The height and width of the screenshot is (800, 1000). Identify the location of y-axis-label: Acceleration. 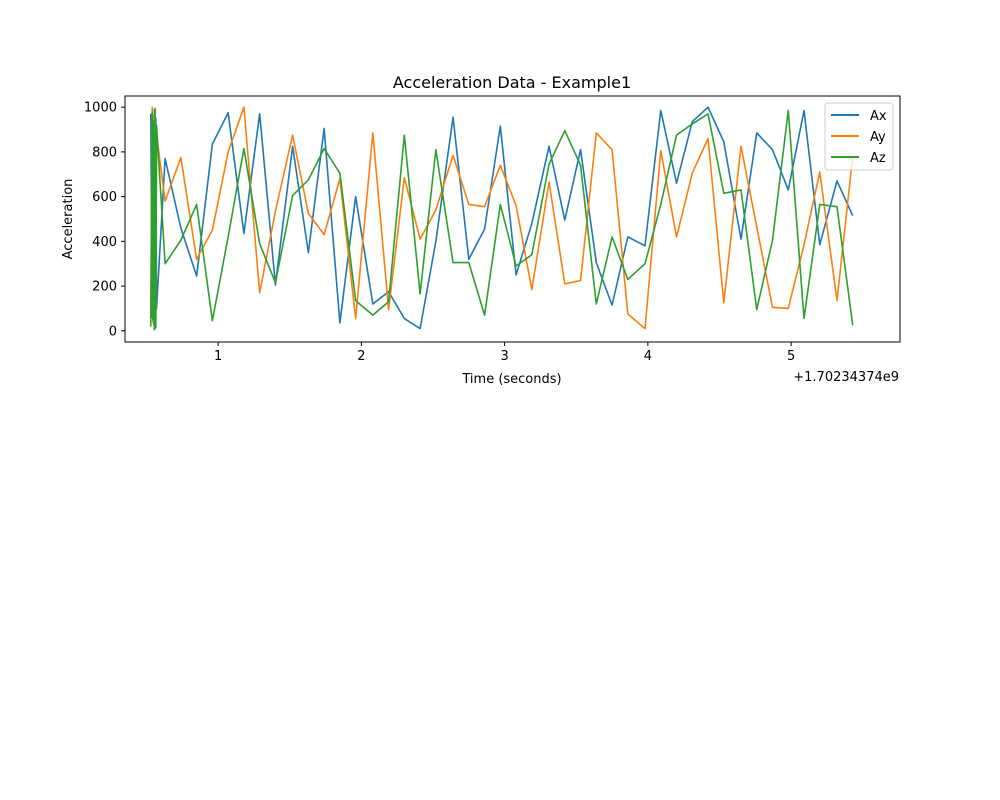
(68, 219).